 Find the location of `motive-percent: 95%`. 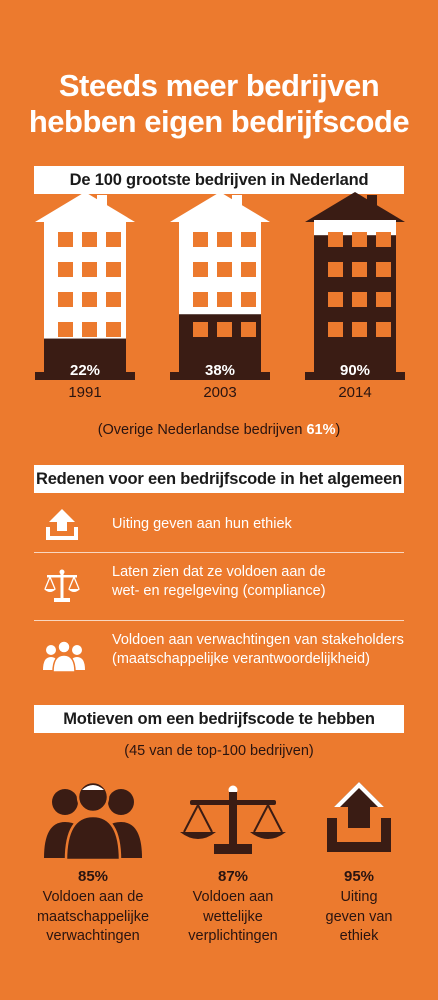

motive-percent: 95% is located at coordinates (359, 876).